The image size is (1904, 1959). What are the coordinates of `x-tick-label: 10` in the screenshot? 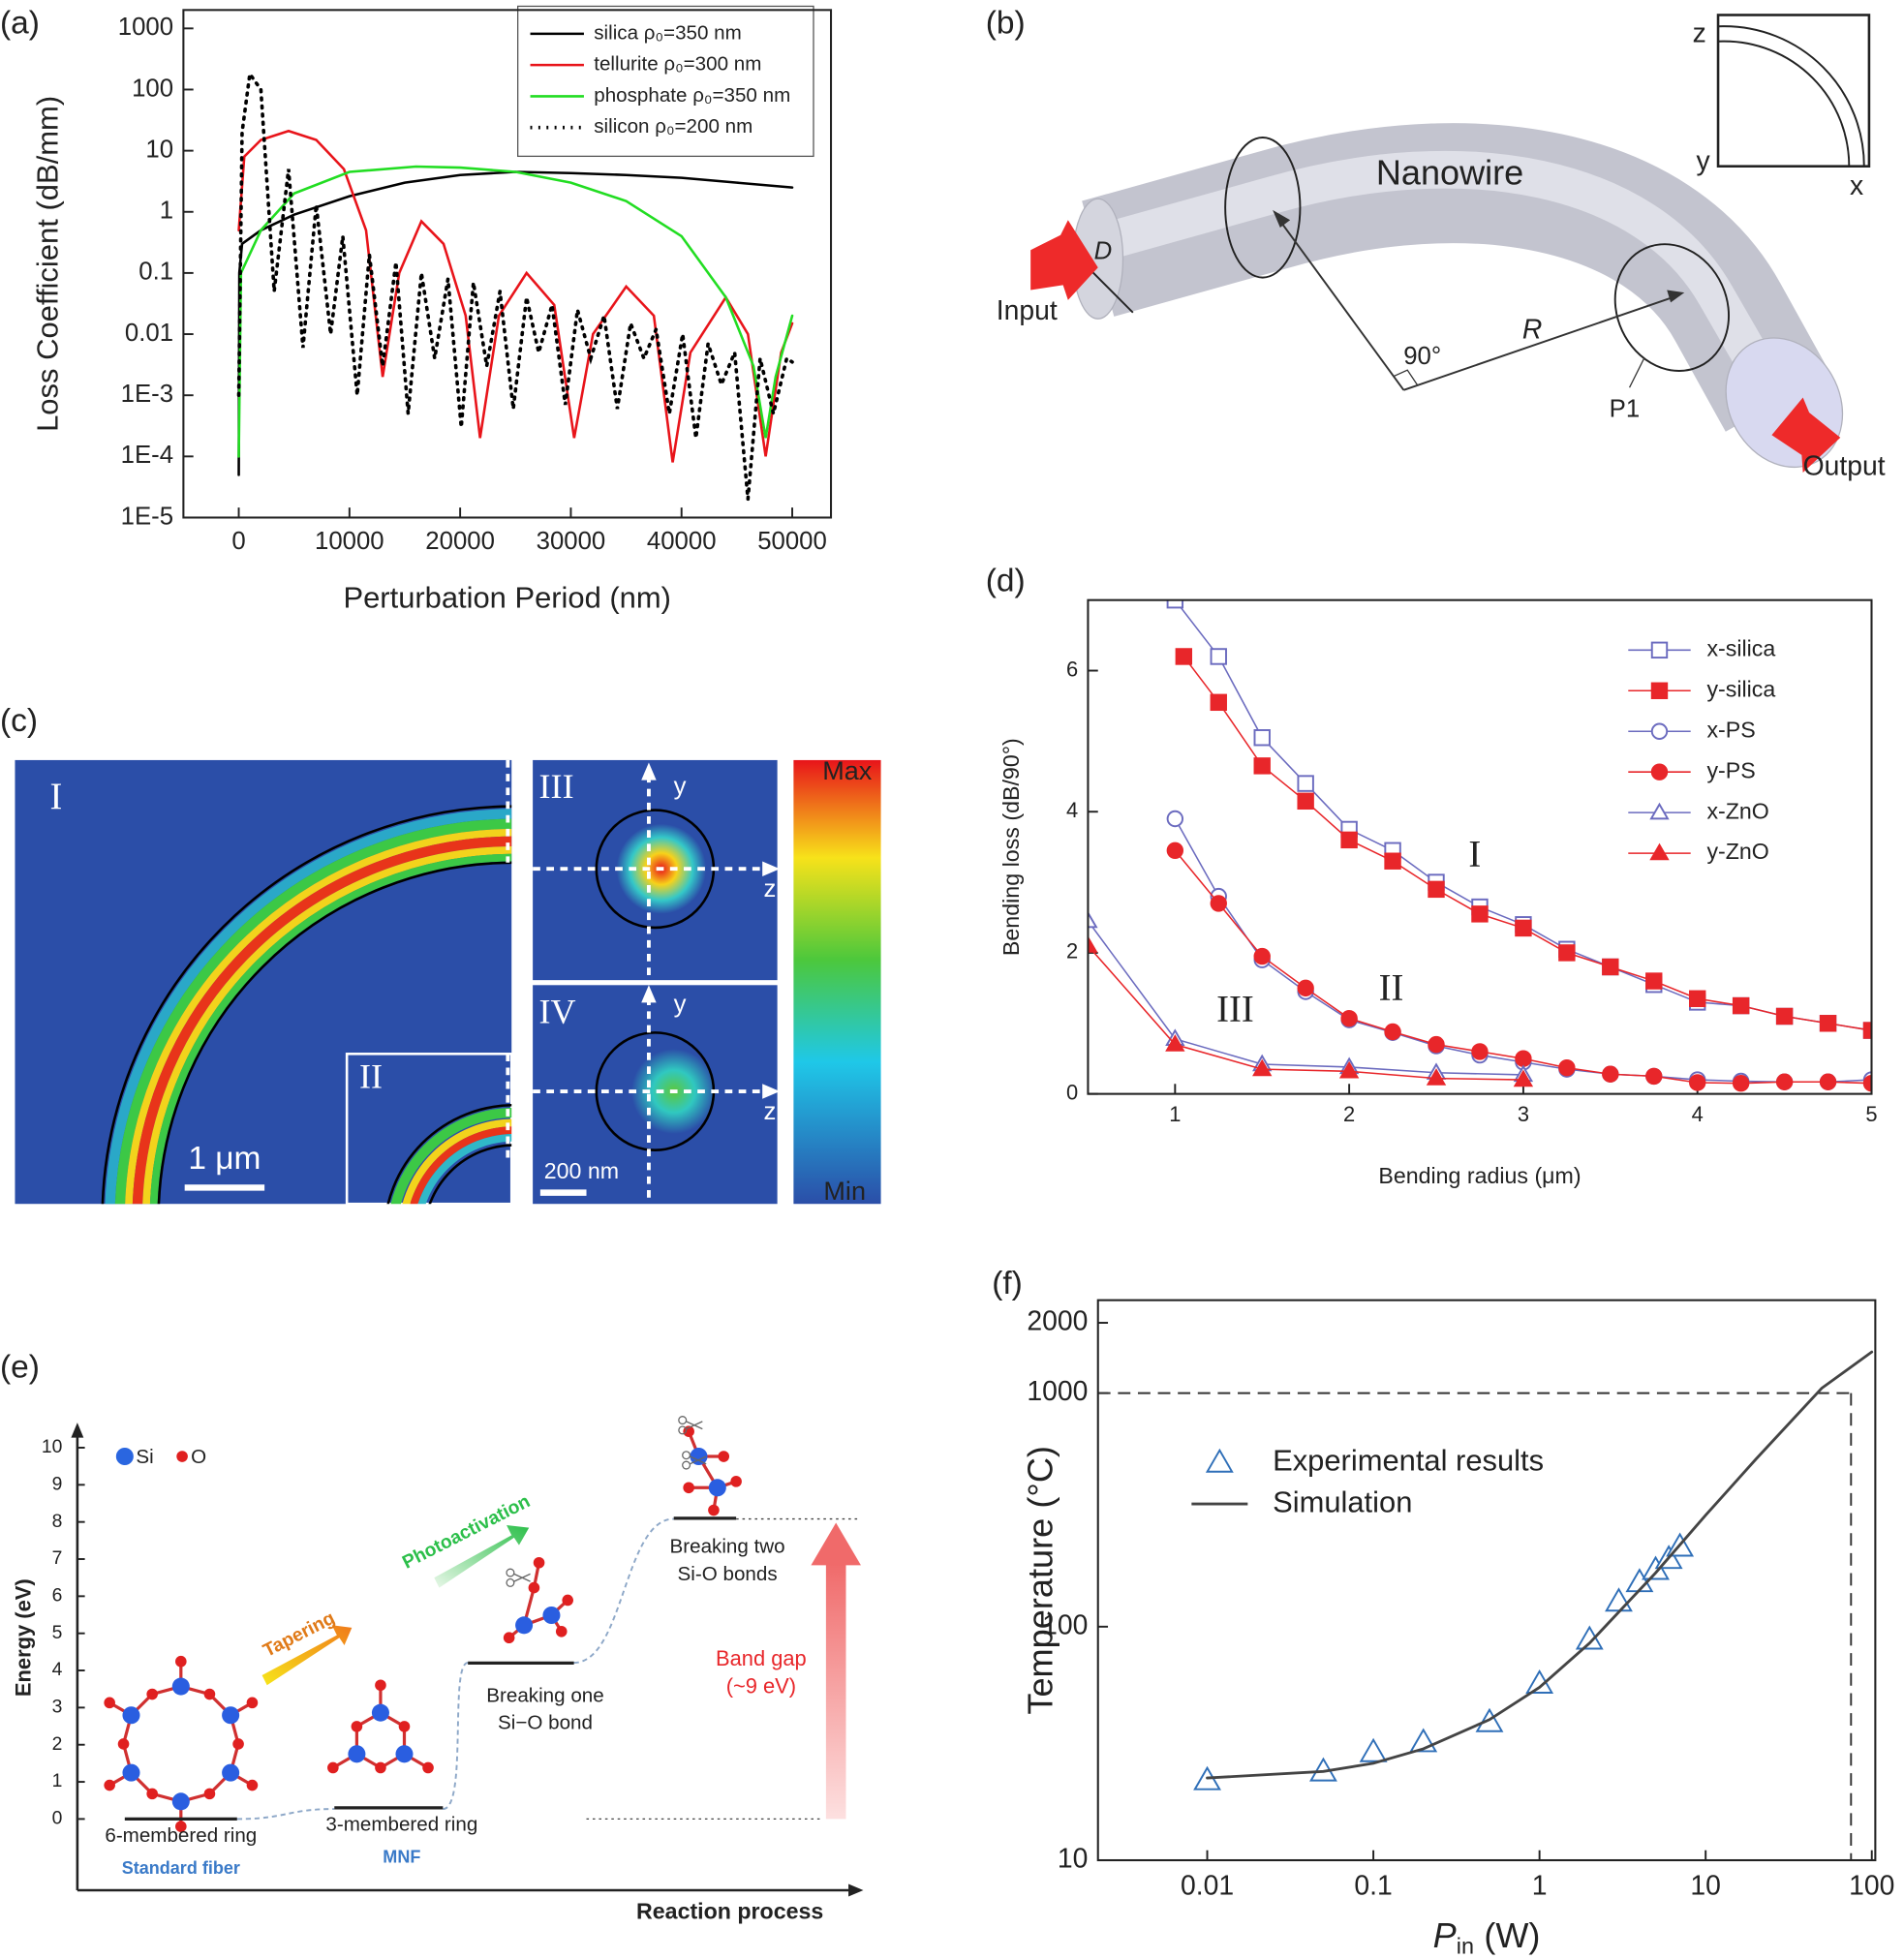 It's located at (1706, 1885).